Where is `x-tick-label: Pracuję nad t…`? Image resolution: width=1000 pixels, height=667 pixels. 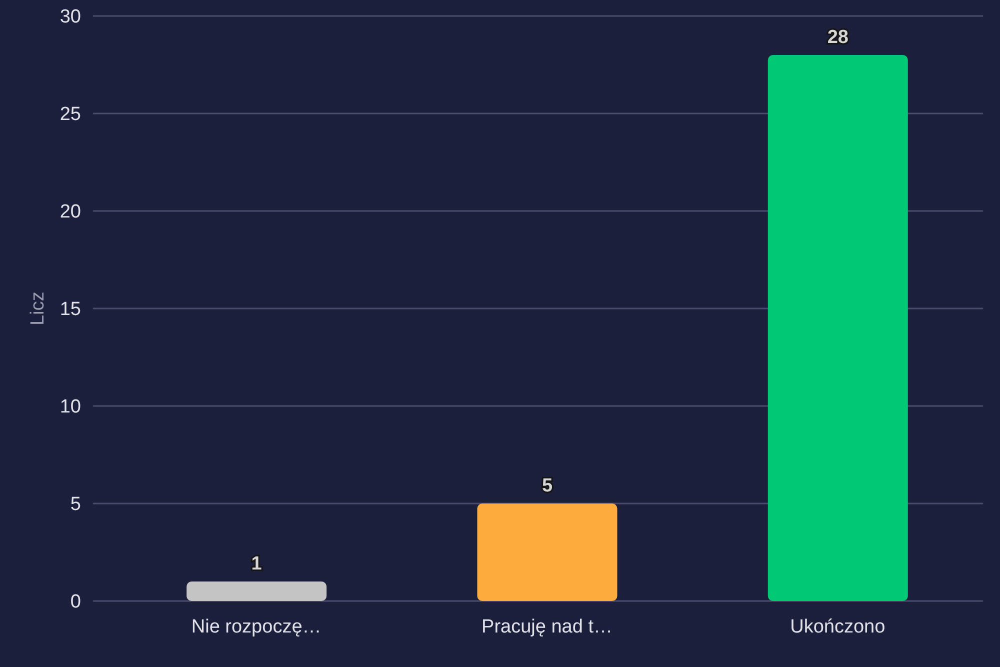
x-tick-label: Pracuję nad t… is located at coordinates (547, 627).